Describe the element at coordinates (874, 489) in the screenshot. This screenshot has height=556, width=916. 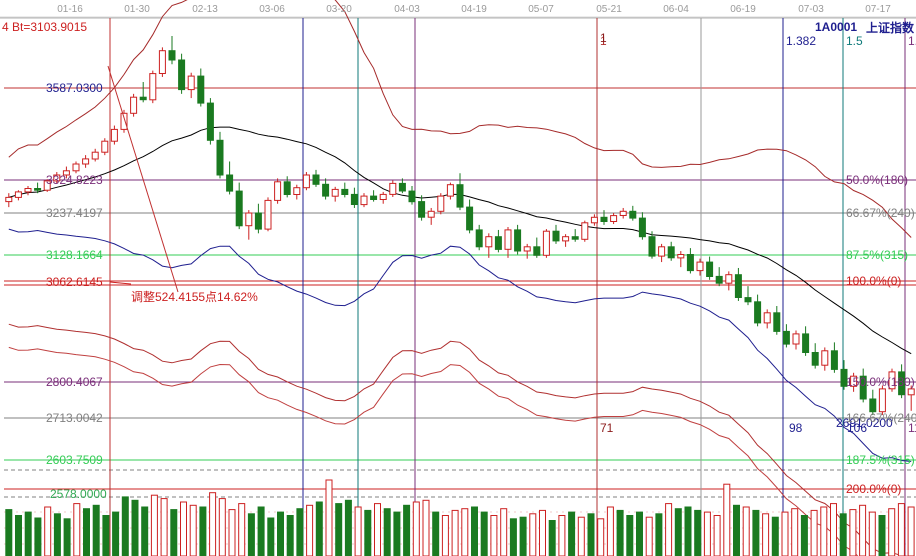
I see `fibonacci-level-label: 200.0%(0)` at that location.